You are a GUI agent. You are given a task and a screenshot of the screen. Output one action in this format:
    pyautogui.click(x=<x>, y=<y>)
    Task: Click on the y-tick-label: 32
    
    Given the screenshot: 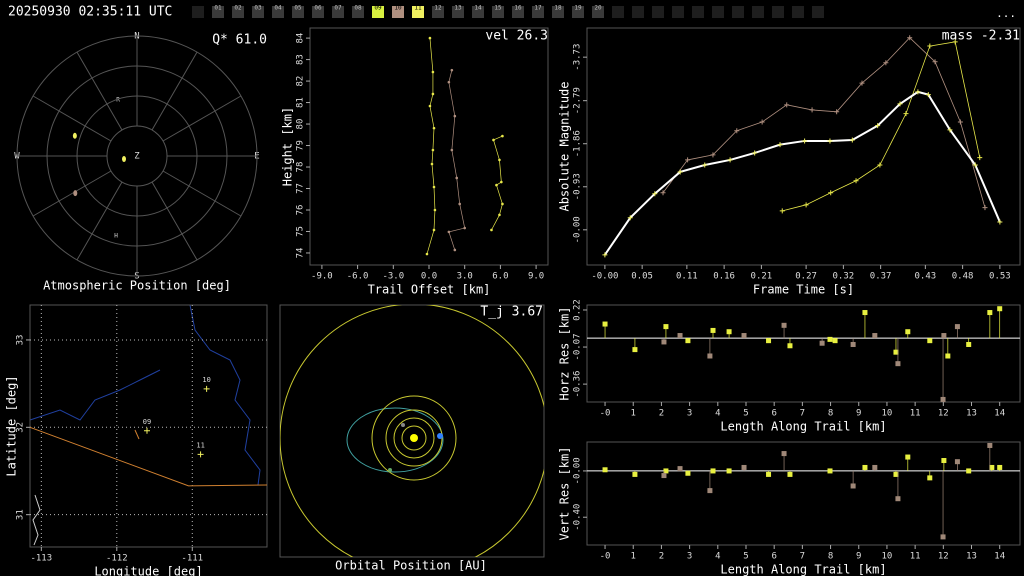 What is the action you would take?
    pyautogui.click(x=21, y=427)
    